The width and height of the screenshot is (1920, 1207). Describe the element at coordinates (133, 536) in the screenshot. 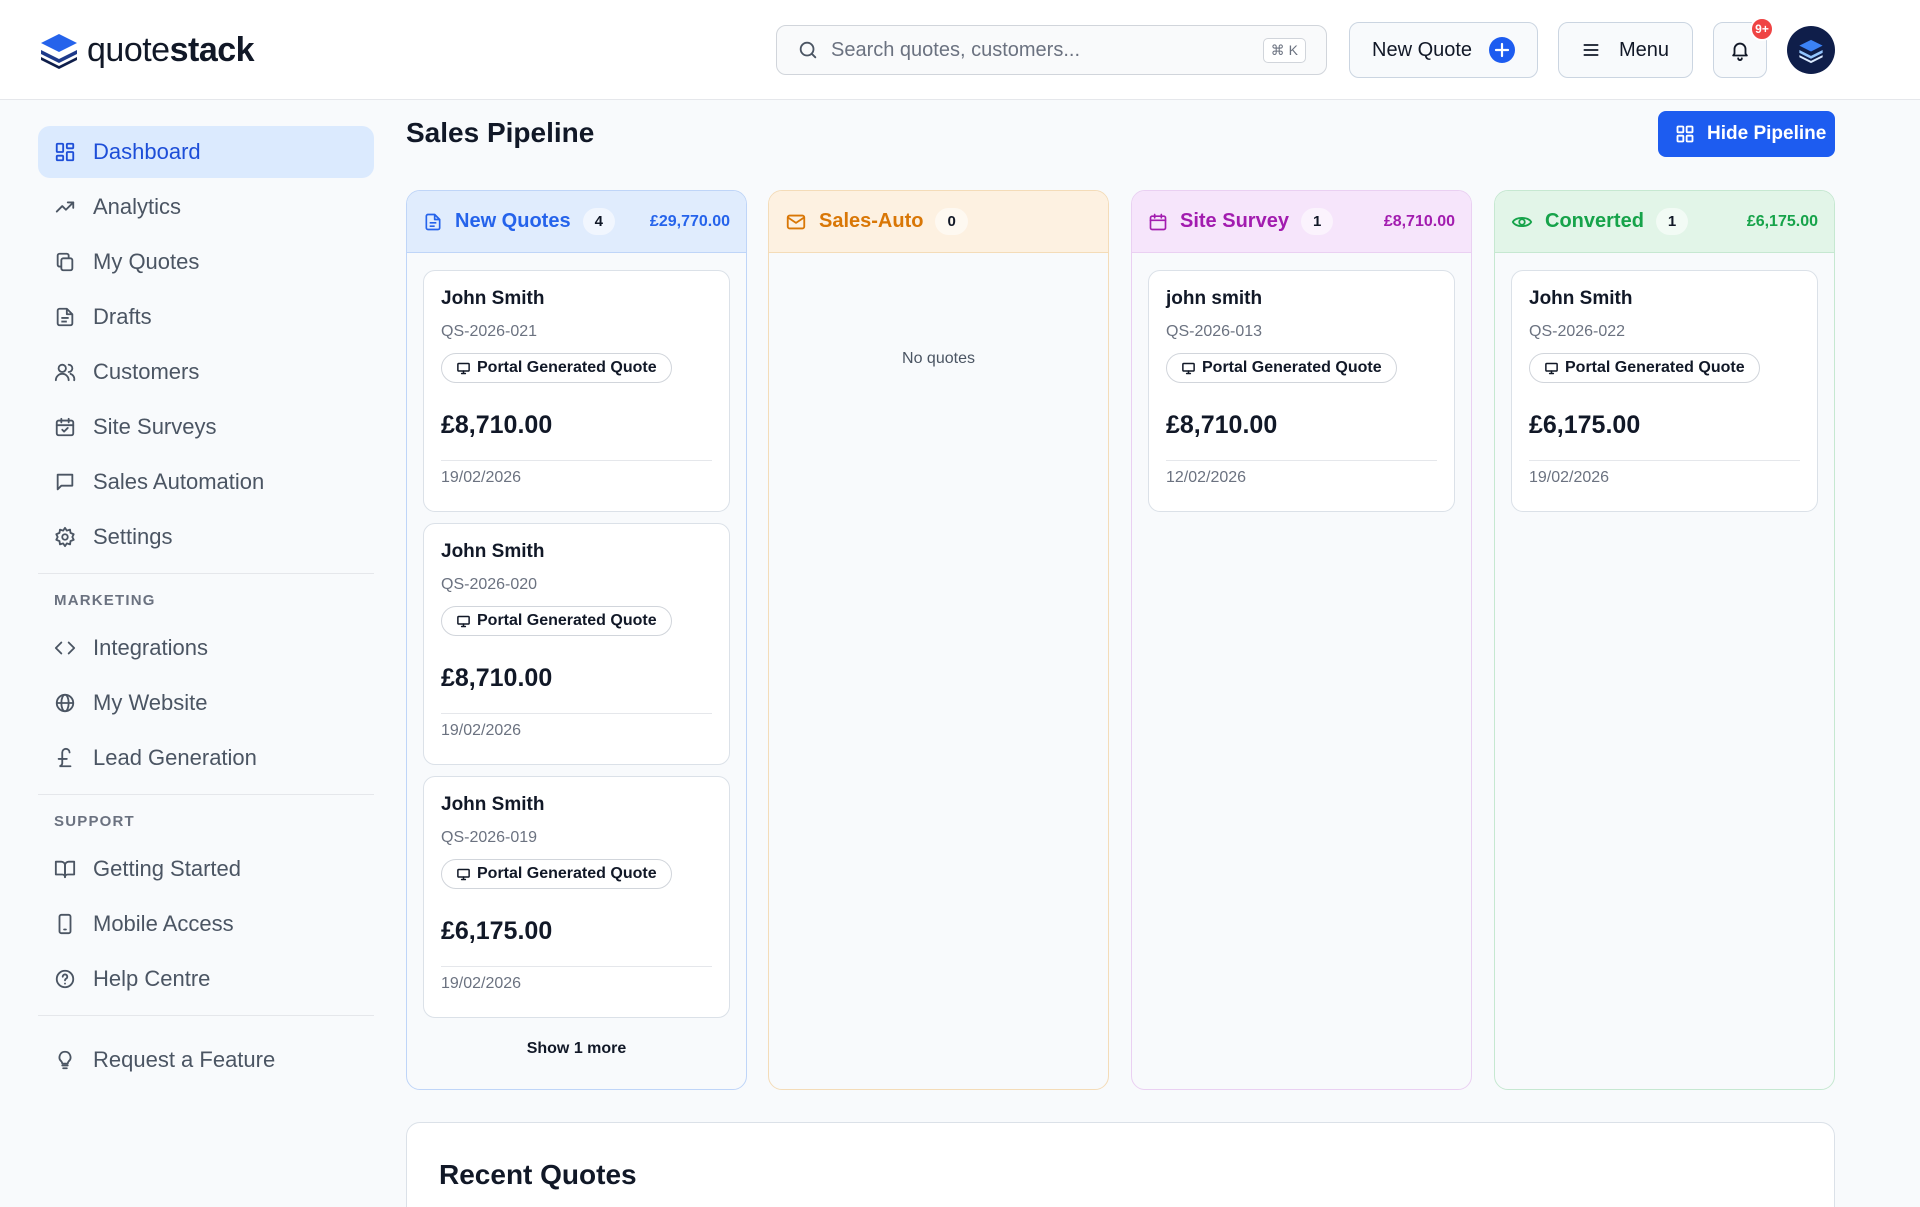

I see `sidebar-item-label: Settings` at that location.